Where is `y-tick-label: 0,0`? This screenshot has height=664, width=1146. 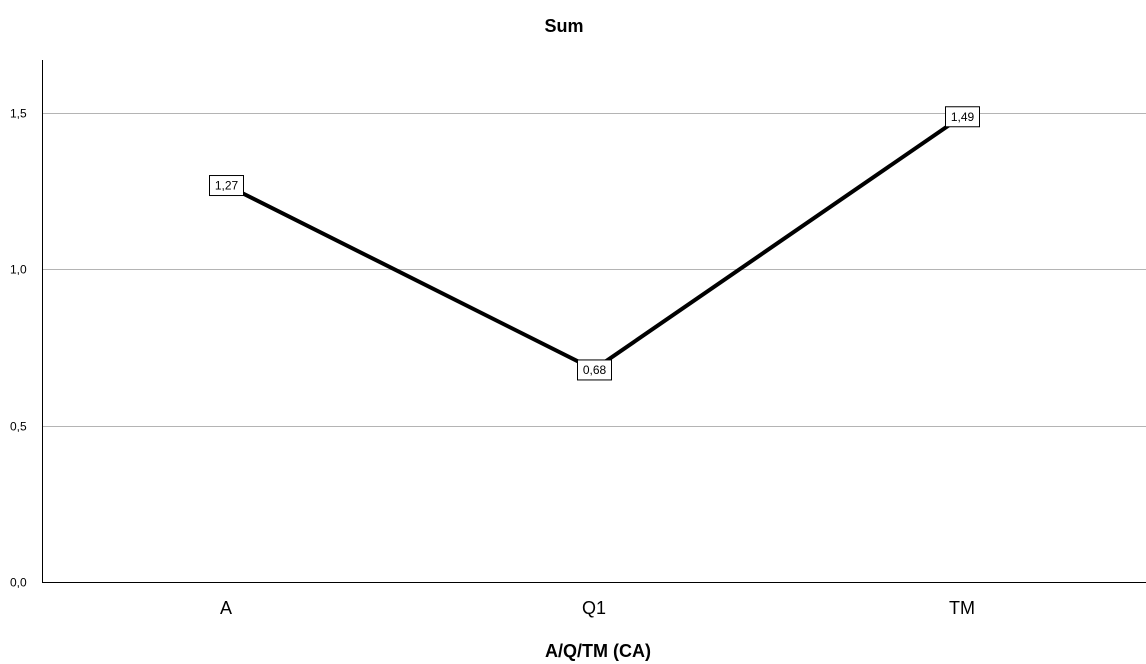 y-tick-label: 0,0 is located at coordinates (18, 583).